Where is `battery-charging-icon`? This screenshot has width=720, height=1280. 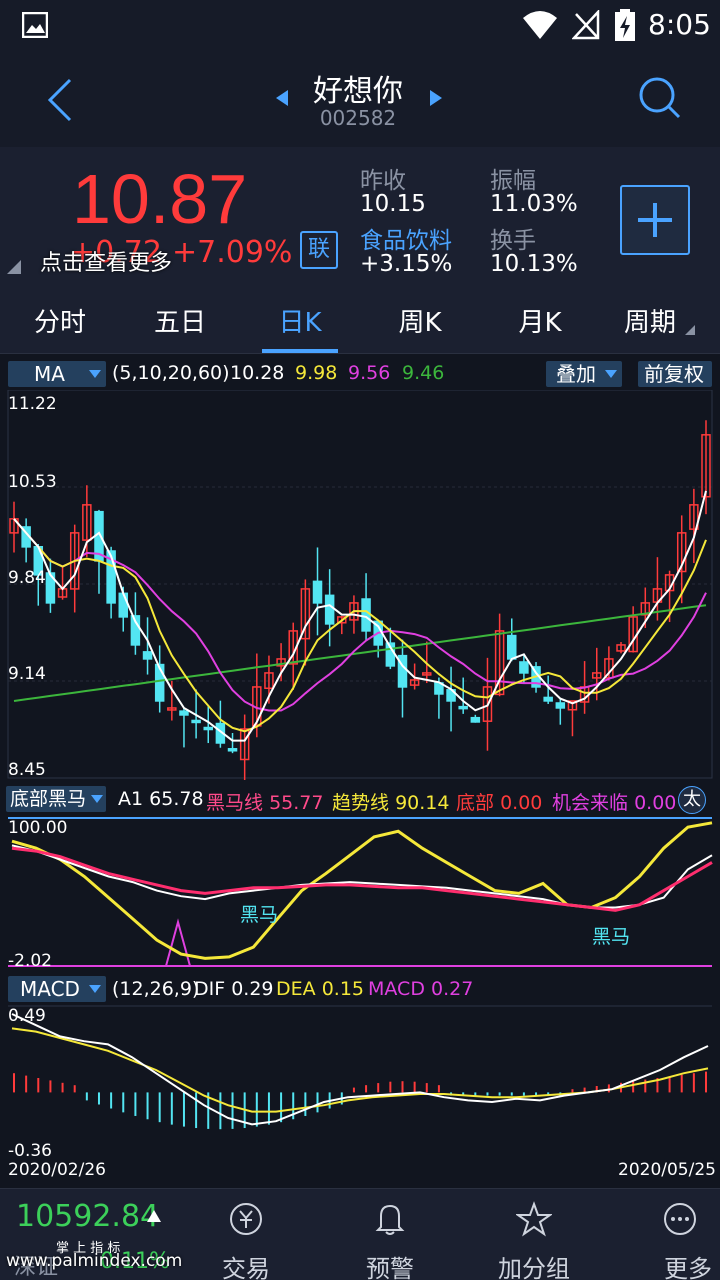
battery-charging-icon is located at coordinates (625, 25).